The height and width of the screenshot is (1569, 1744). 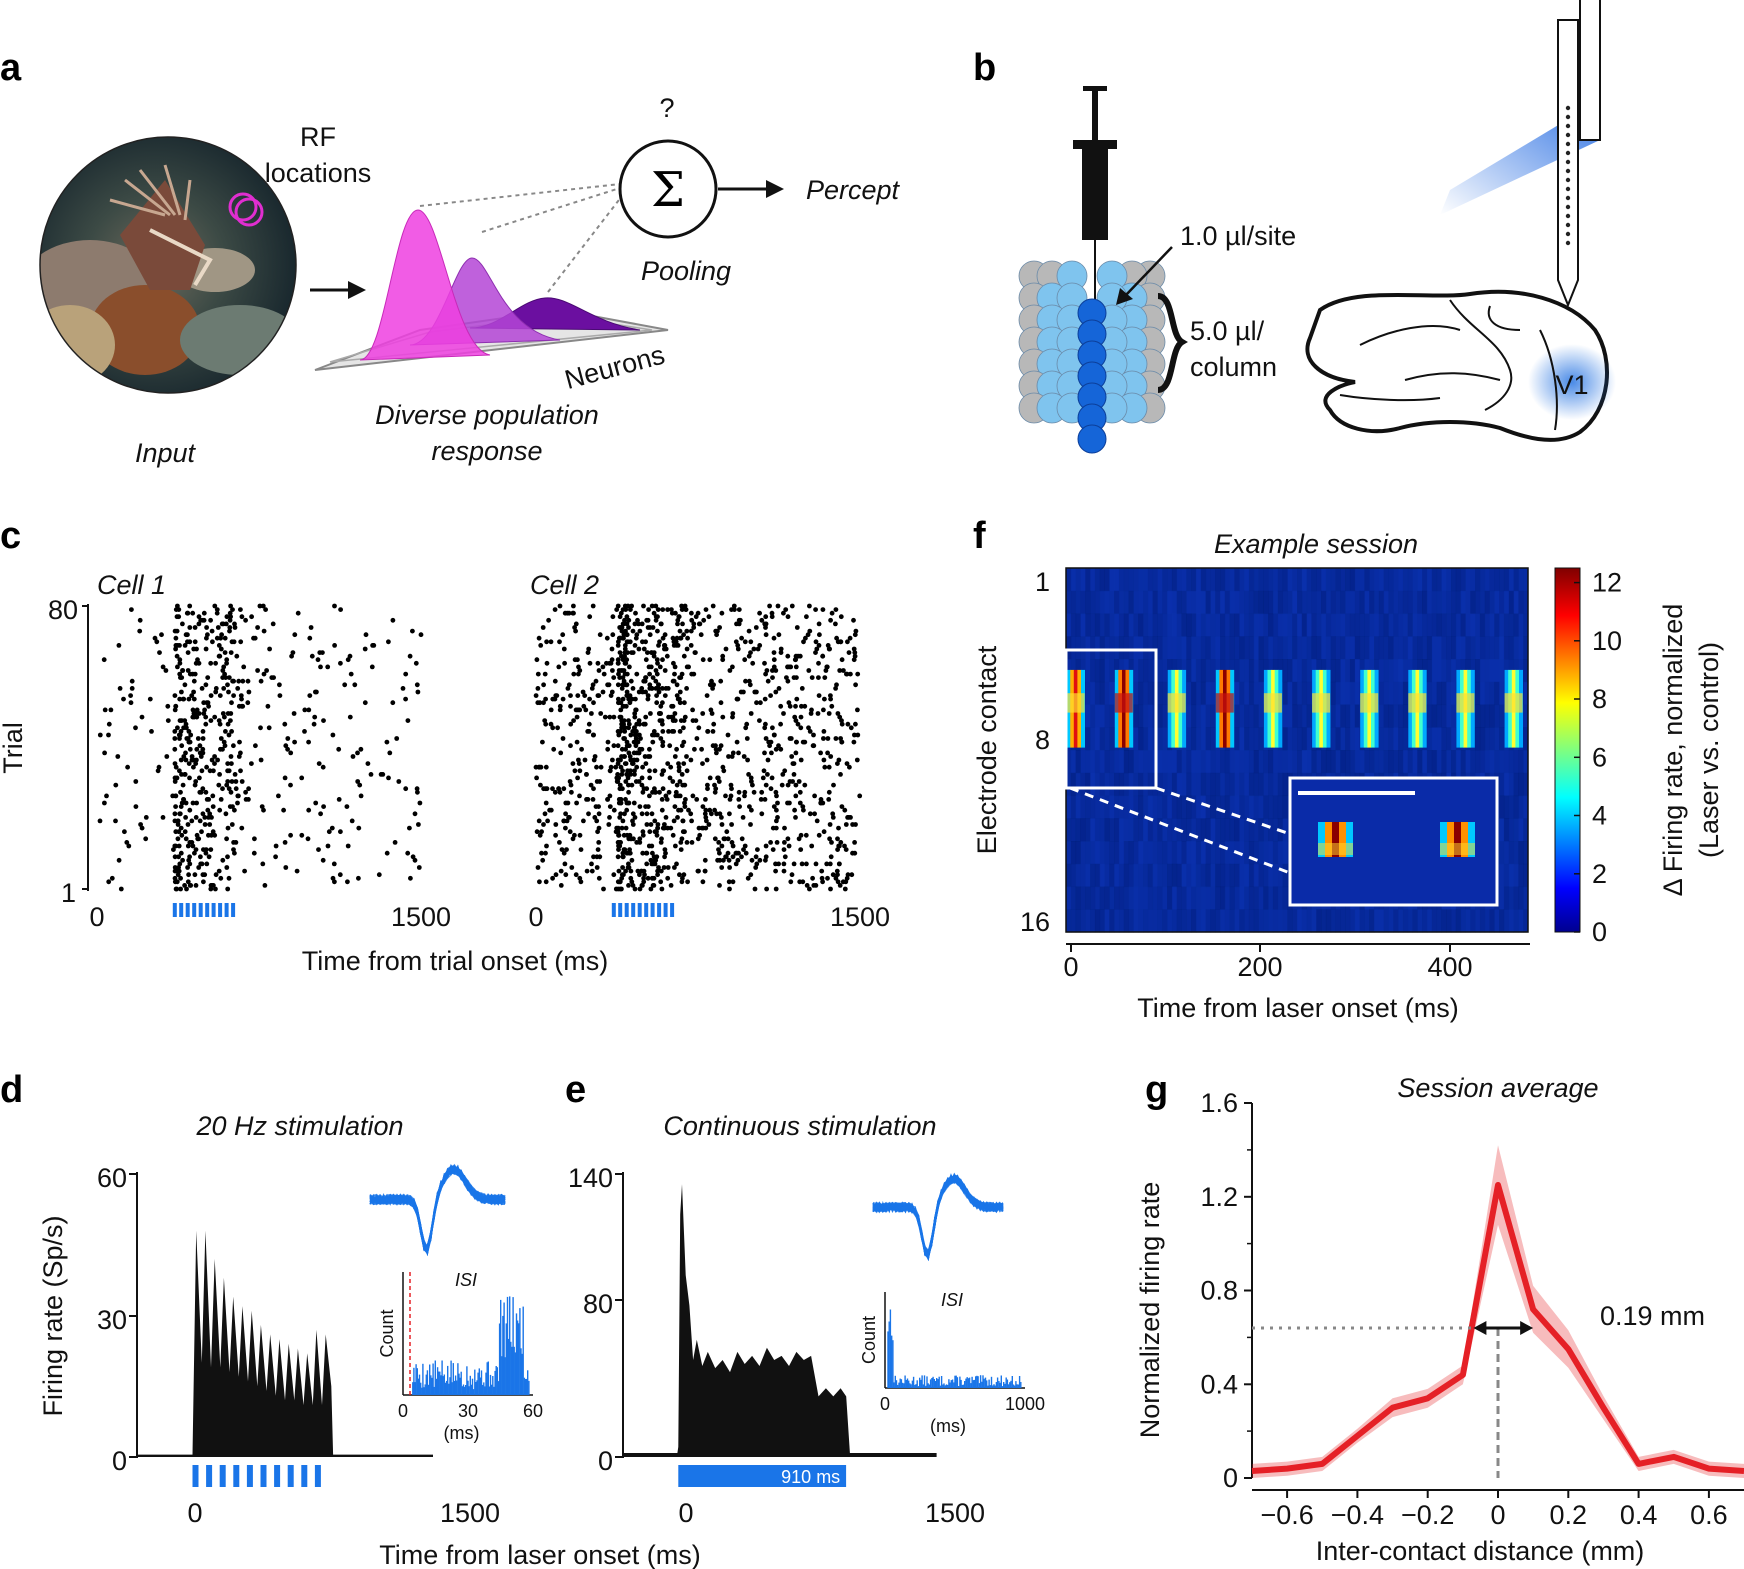 What do you see at coordinates (486, 451) in the screenshot?
I see `population-label-line2: response` at bounding box center [486, 451].